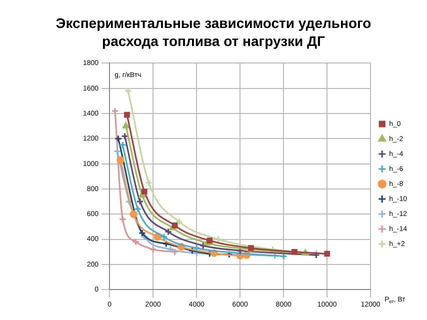 The height and width of the screenshot is (320, 427). I want to click on chart-title: Экспериментальные зависимости удельного расхода топлива от нагрузки ДГ, so click(213, 32).